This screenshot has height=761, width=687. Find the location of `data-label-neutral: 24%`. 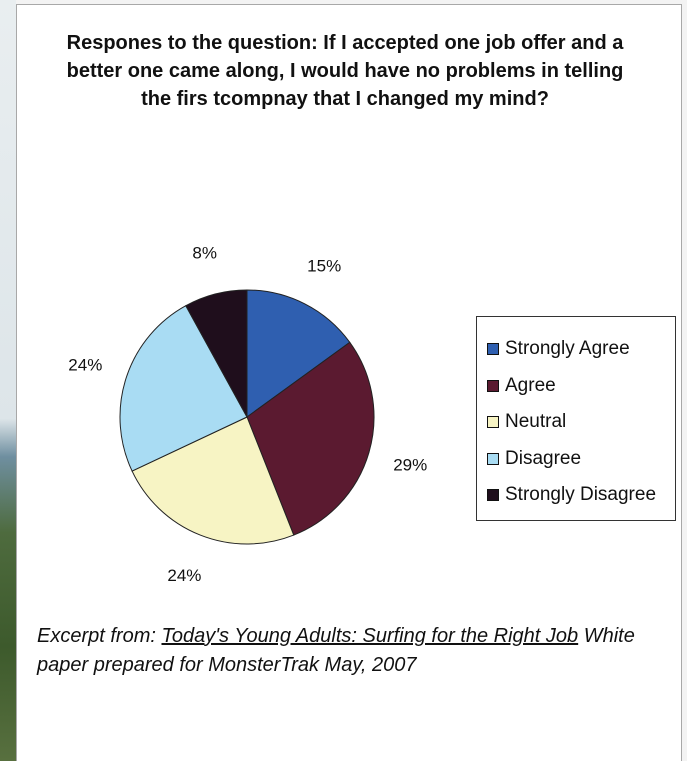

data-label-neutral: 24% is located at coordinates (184, 575).